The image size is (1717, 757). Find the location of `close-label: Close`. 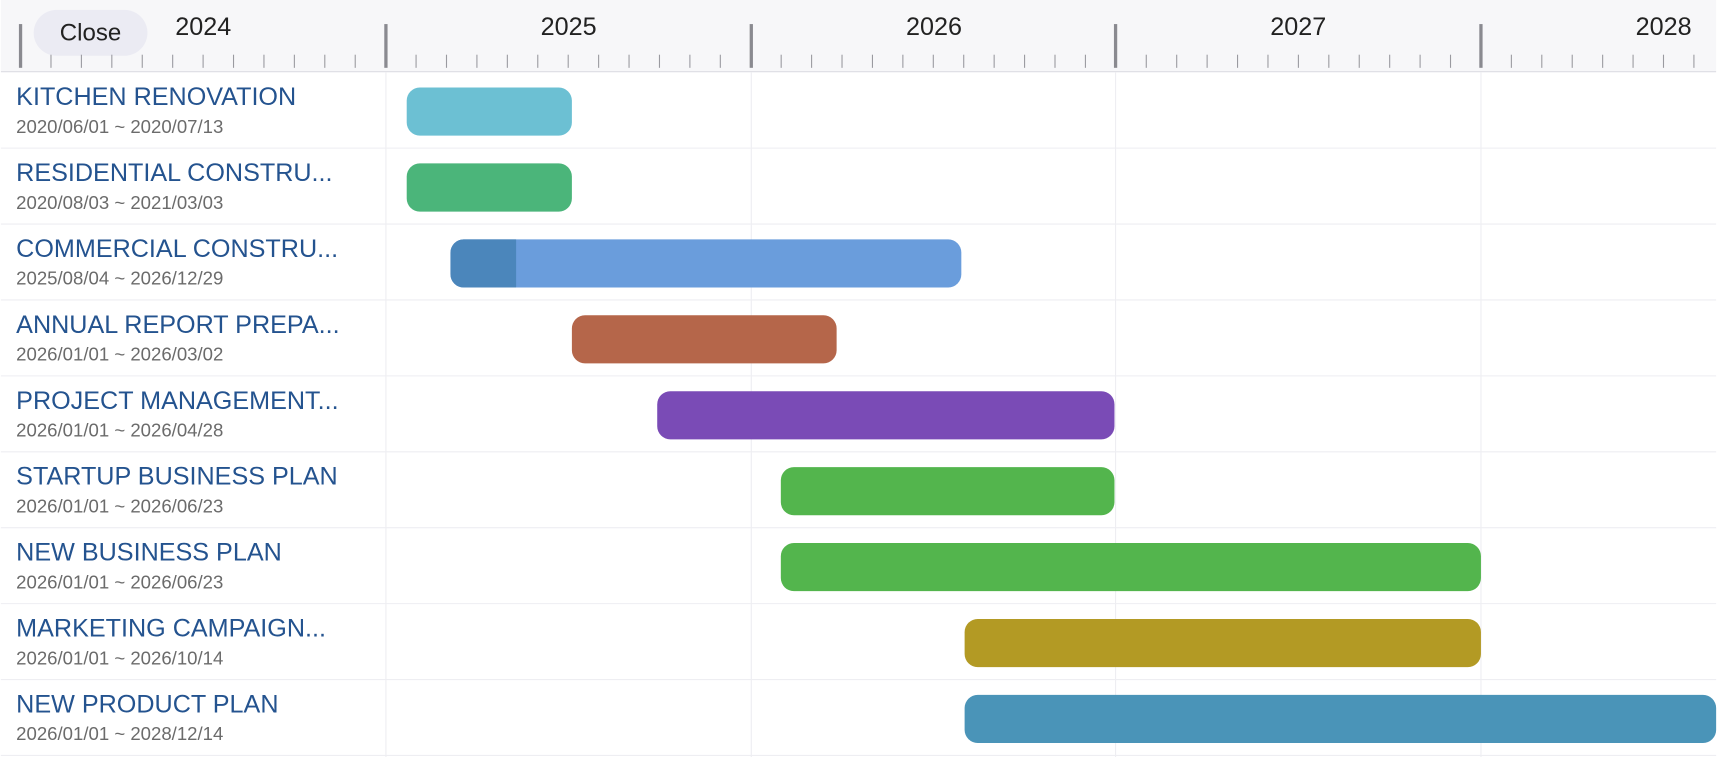

close-label: Close is located at coordinates (90, 32).